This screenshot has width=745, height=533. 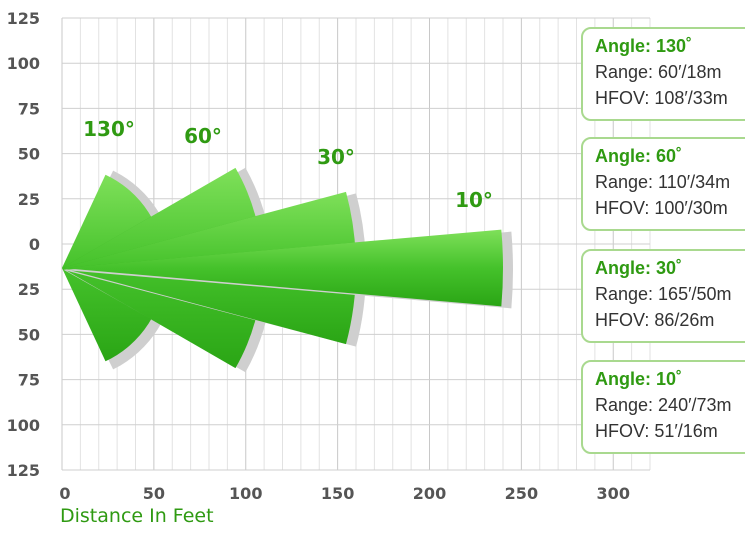 I want to click on spec-range: Range: 240′/73m, so click(x=663, y=405).